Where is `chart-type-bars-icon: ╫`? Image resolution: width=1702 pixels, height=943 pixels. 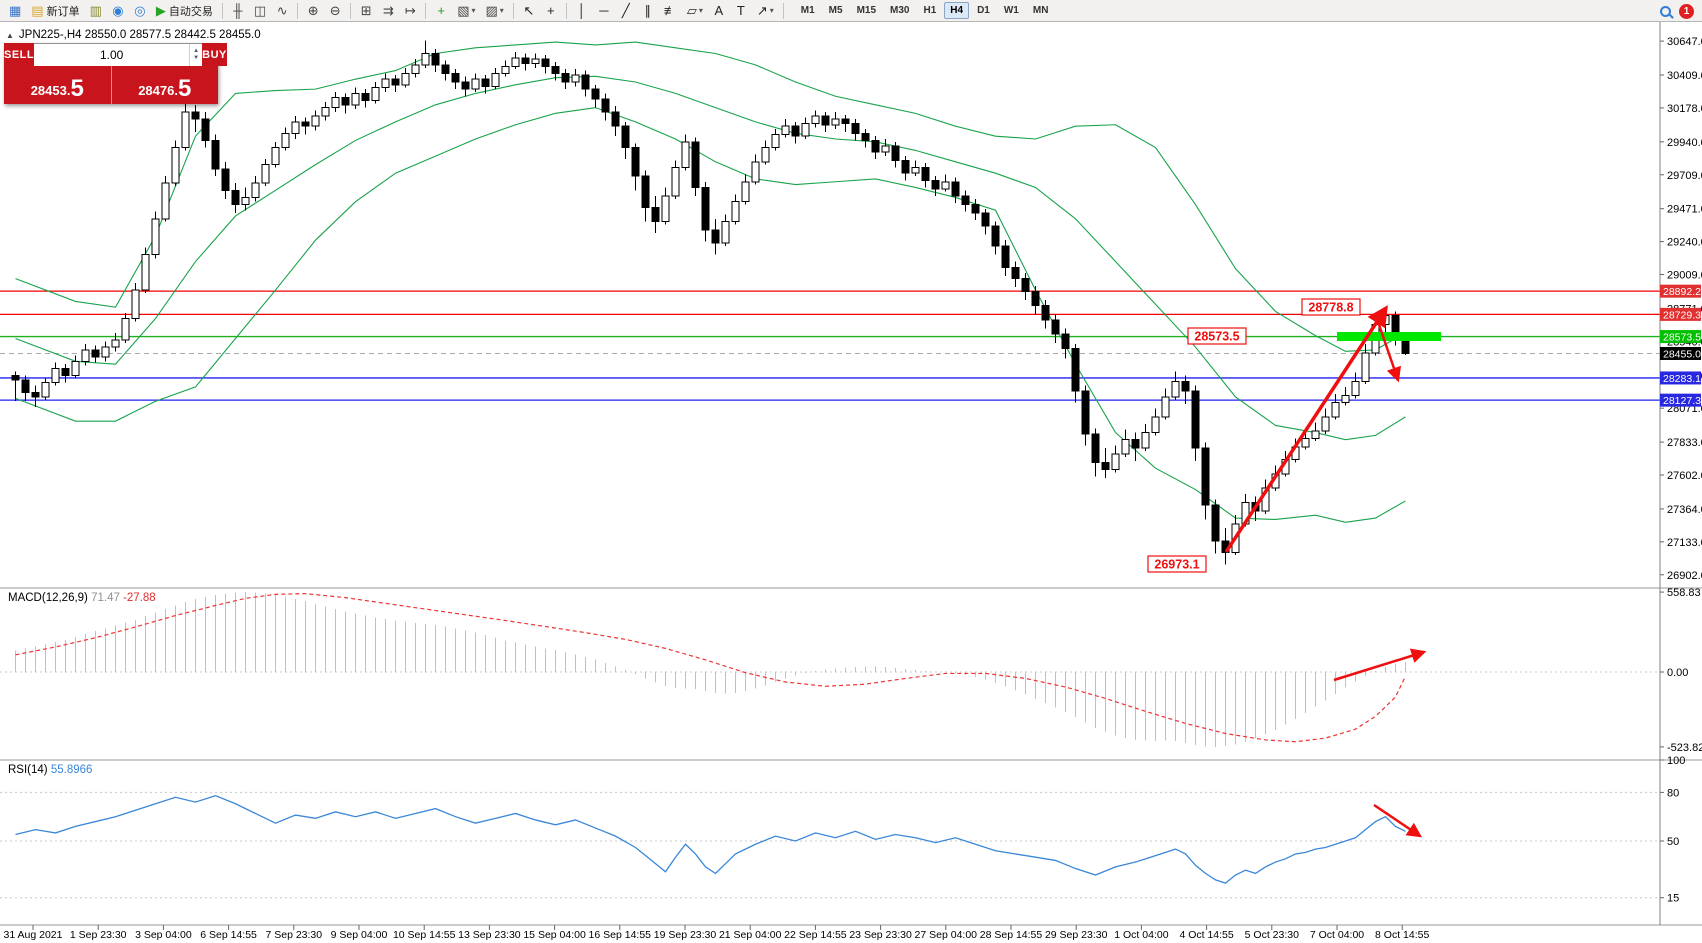 chart-type-bars-icon: ╫ is located at coordinates (238, 10).